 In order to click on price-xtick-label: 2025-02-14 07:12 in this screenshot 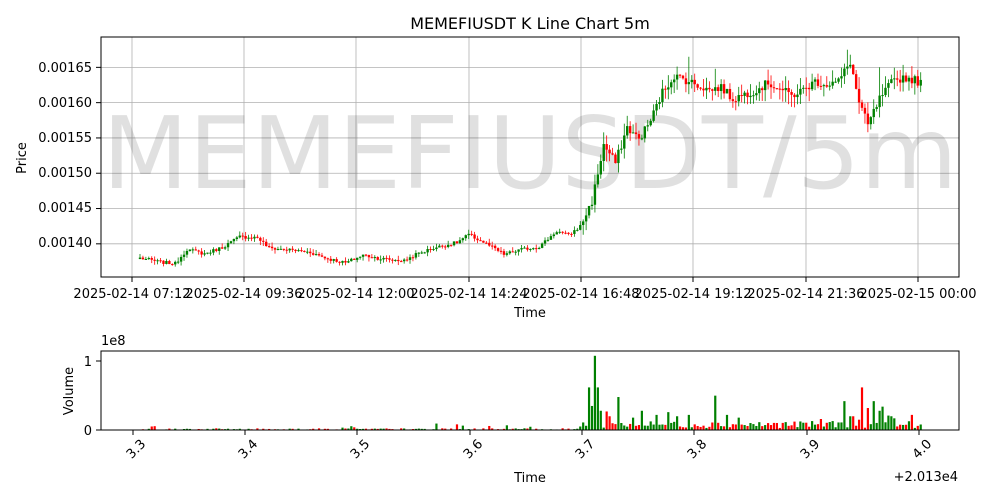, I will do `click(131, 294)`.